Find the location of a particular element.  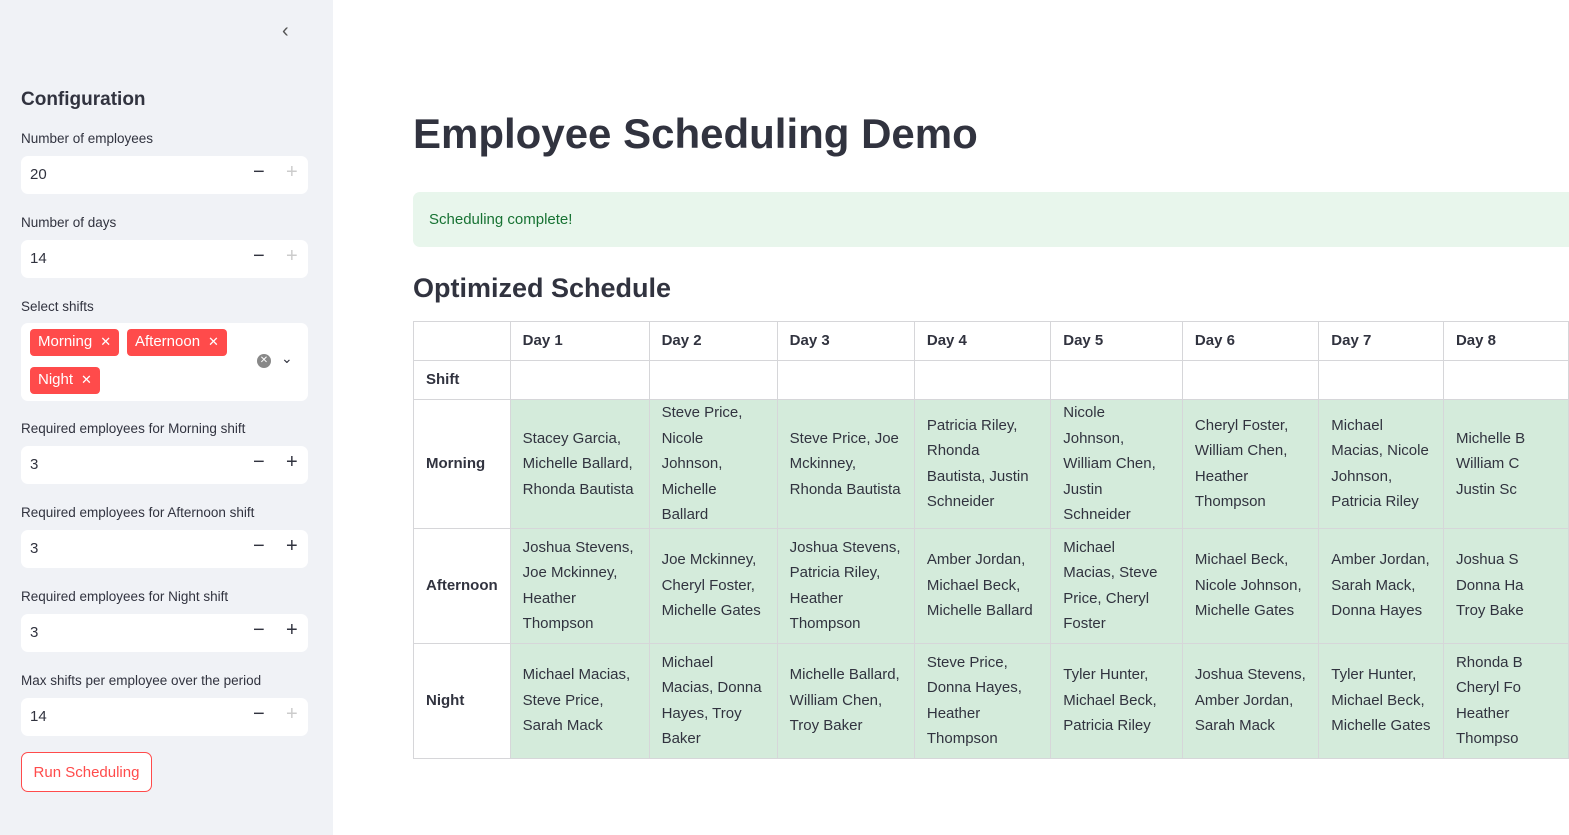

tag-label: Afternoon is located at coordinates (168, 341).